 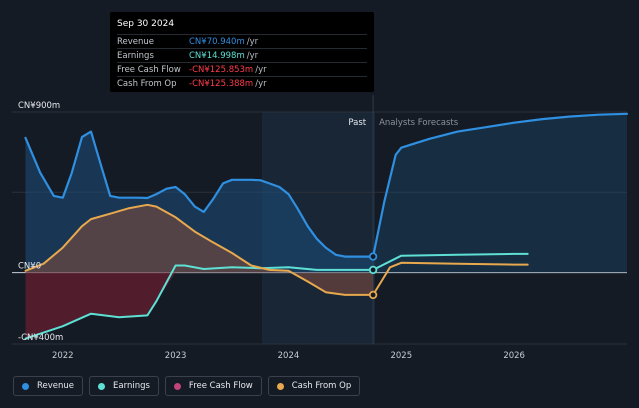 I want to click on legend-label: Cash From Op, so click(x=321, y=386).